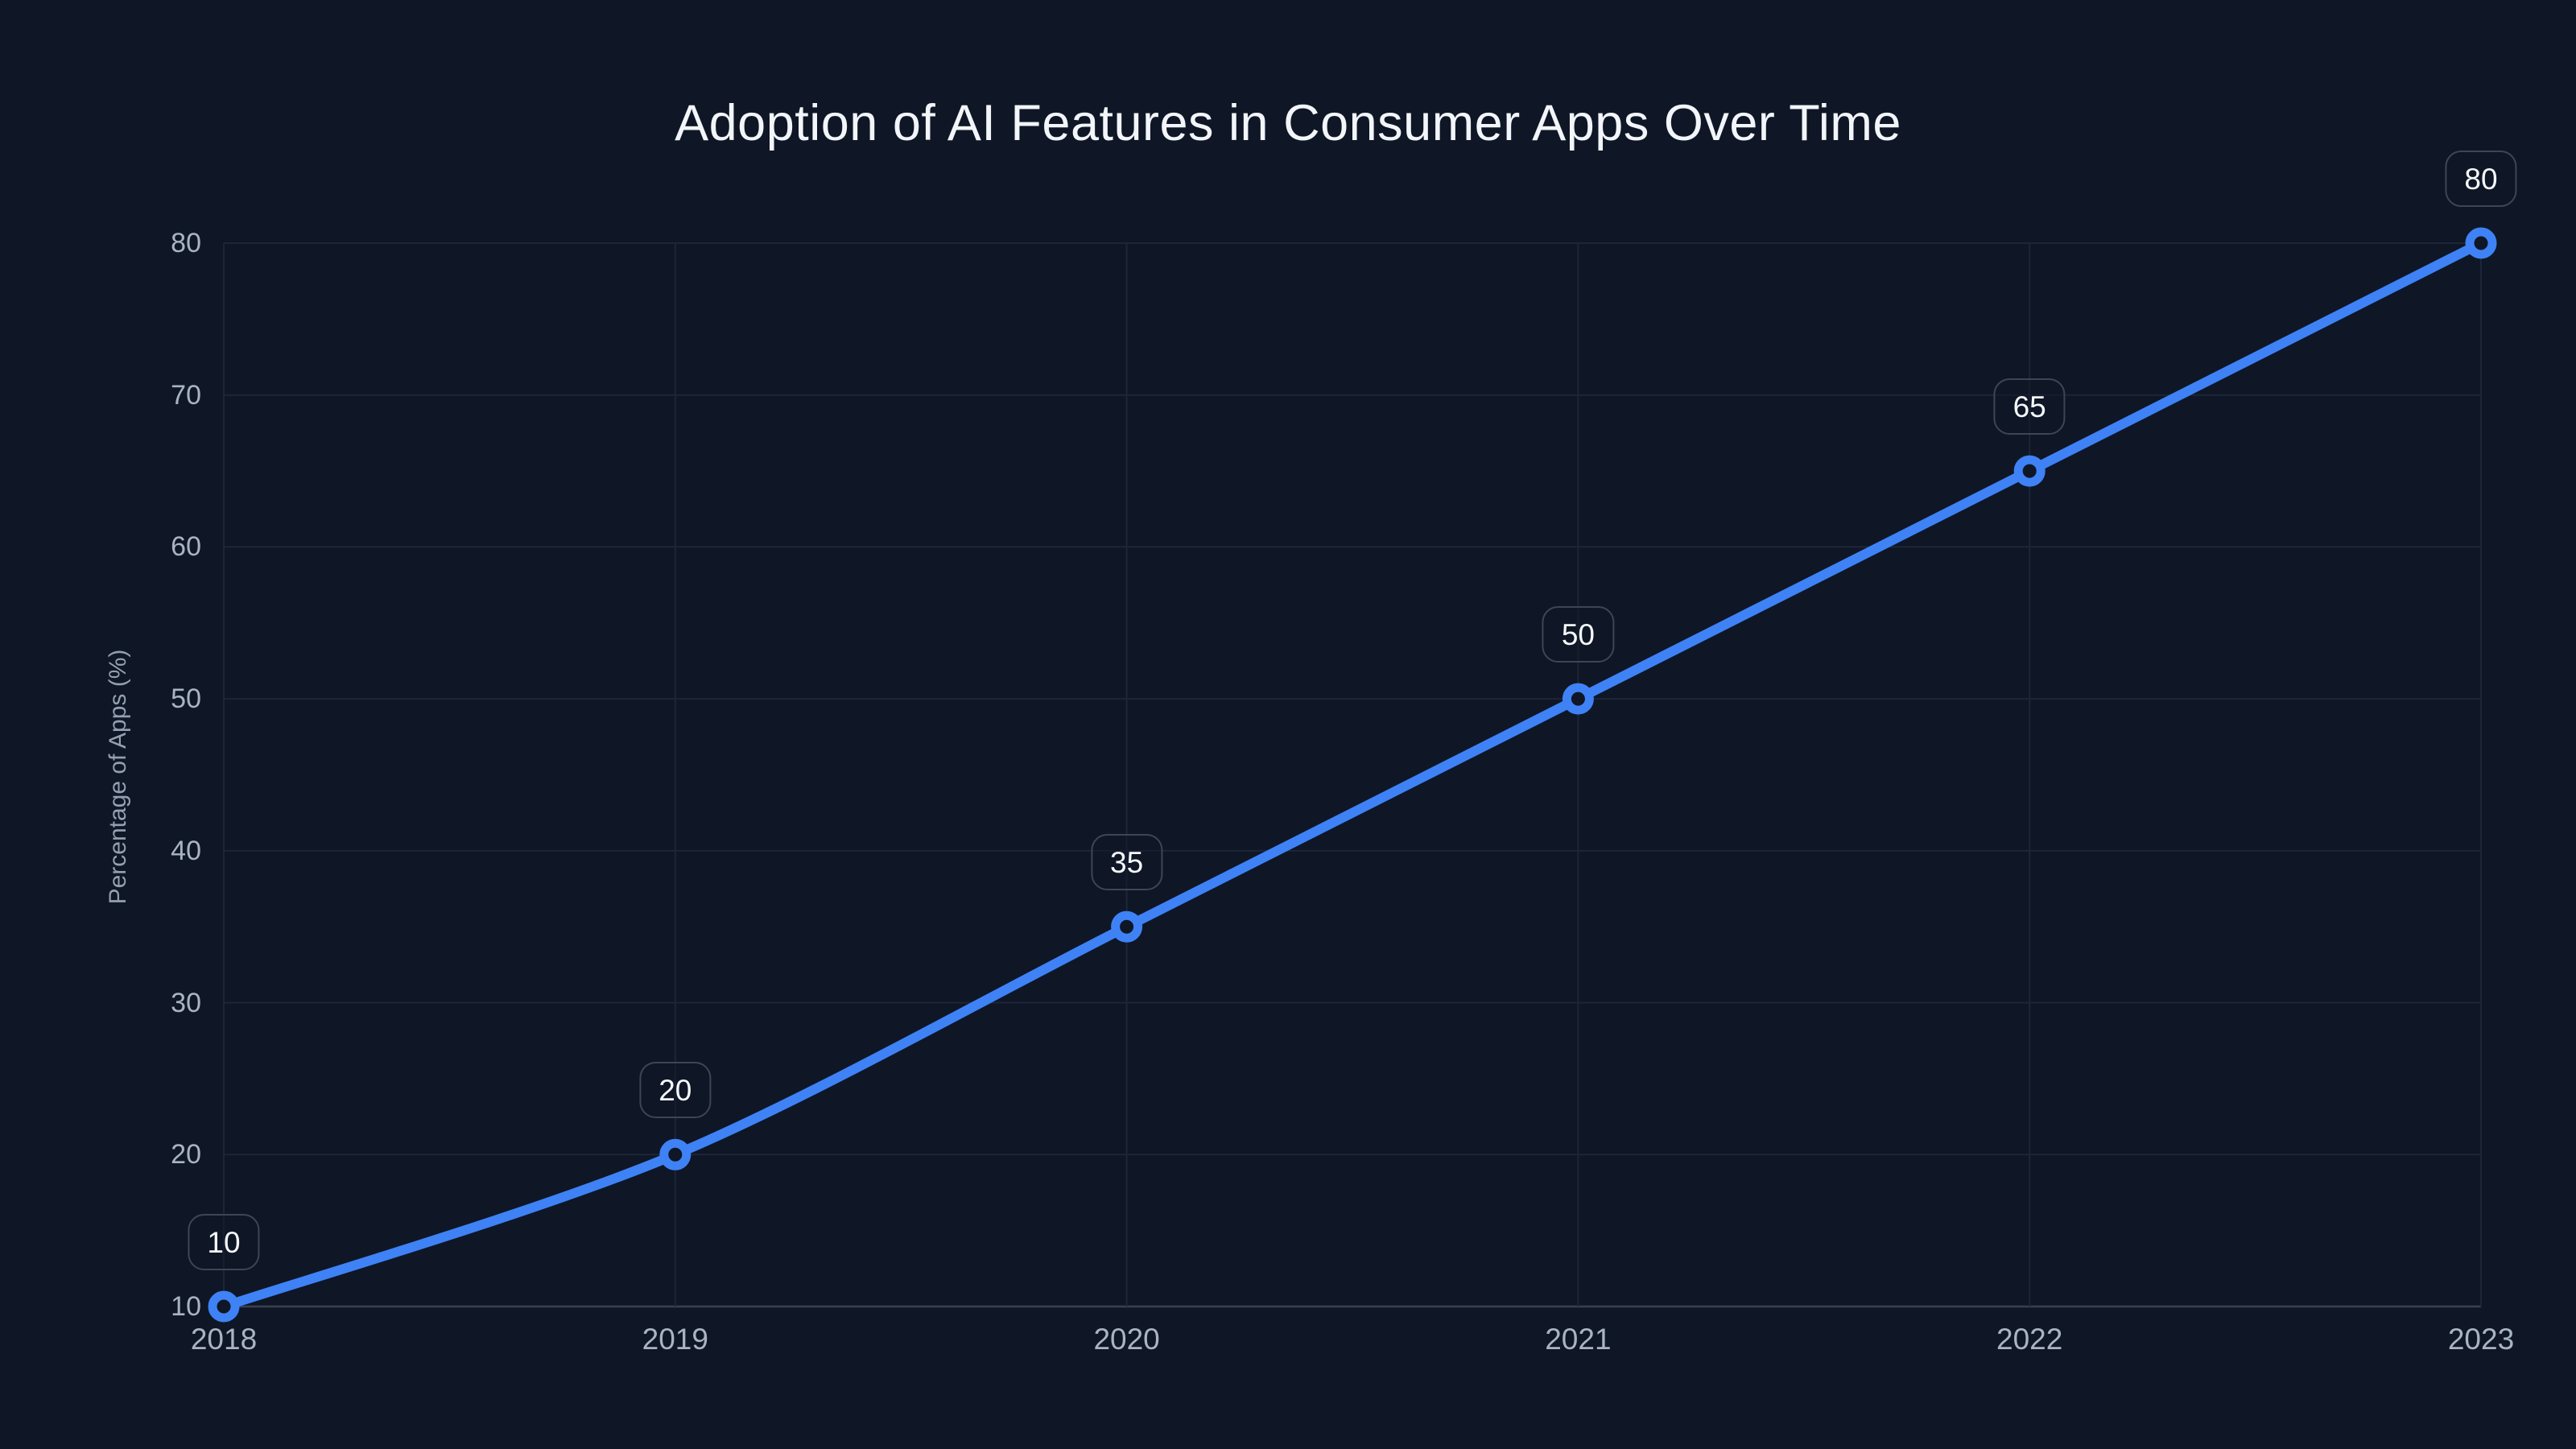 The image size is (2576, 1449). I want to click on y-tick-label: 20, so click(186, 1154).